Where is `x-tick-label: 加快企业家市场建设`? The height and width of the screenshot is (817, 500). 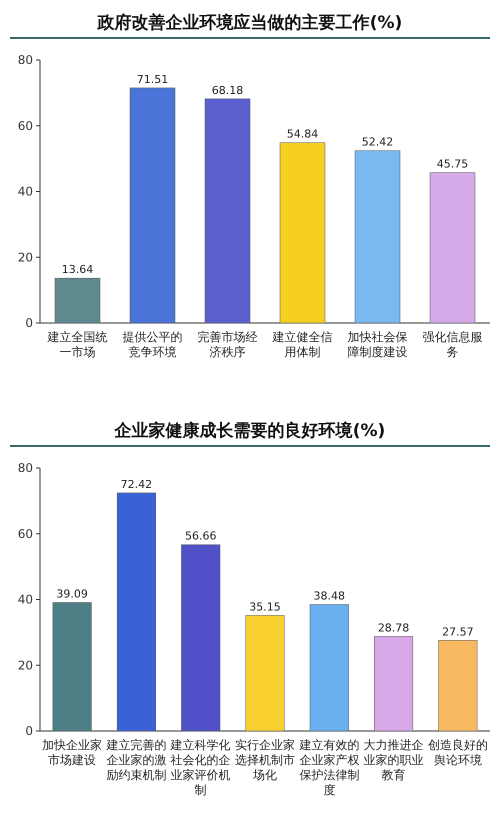
x-tick-label: 加快企业家市场建设 is located at coordinates (72, 752).